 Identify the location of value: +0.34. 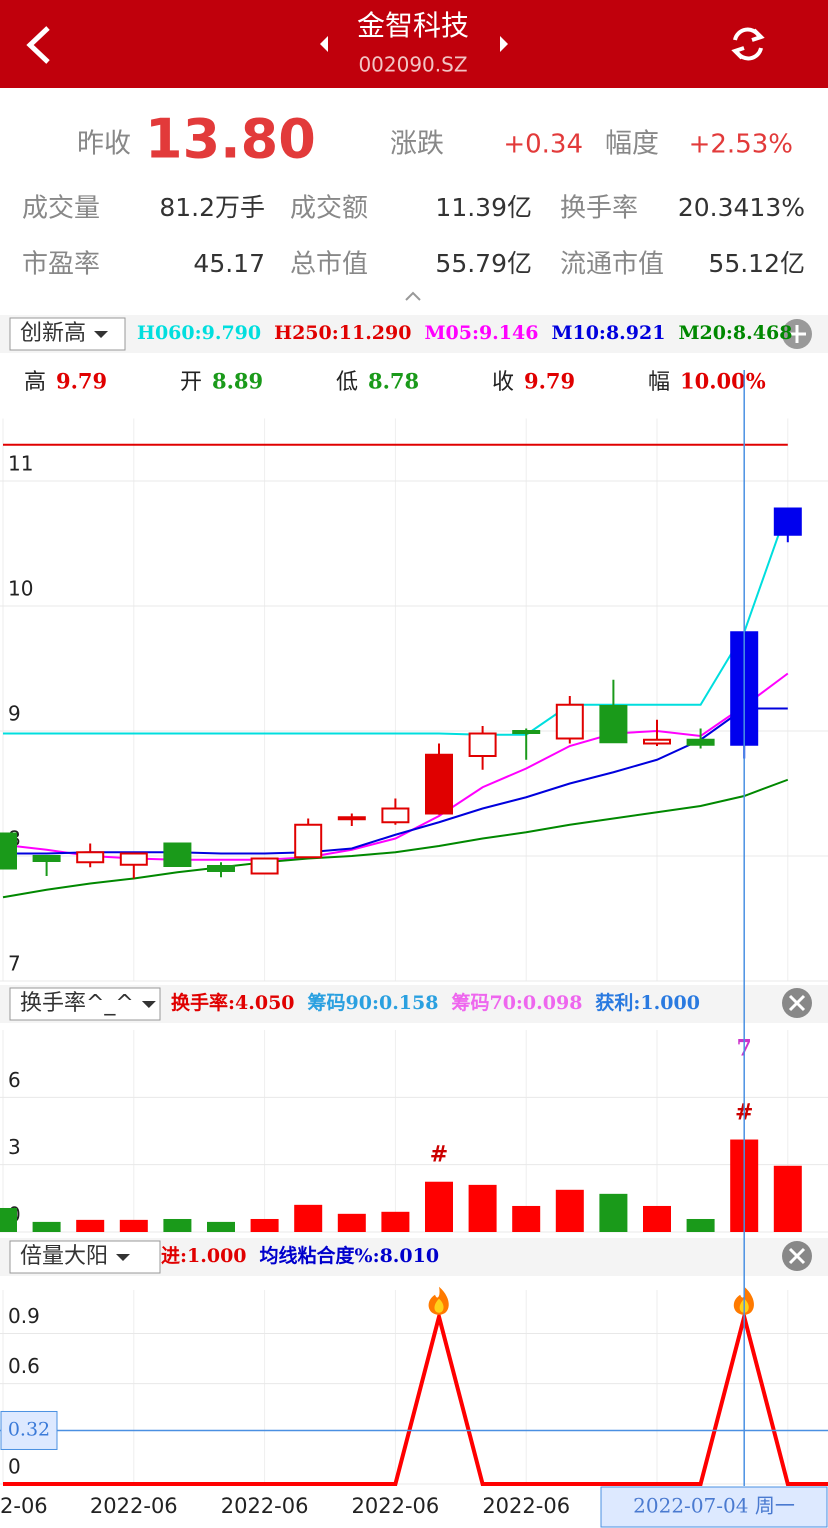
(543, 145).